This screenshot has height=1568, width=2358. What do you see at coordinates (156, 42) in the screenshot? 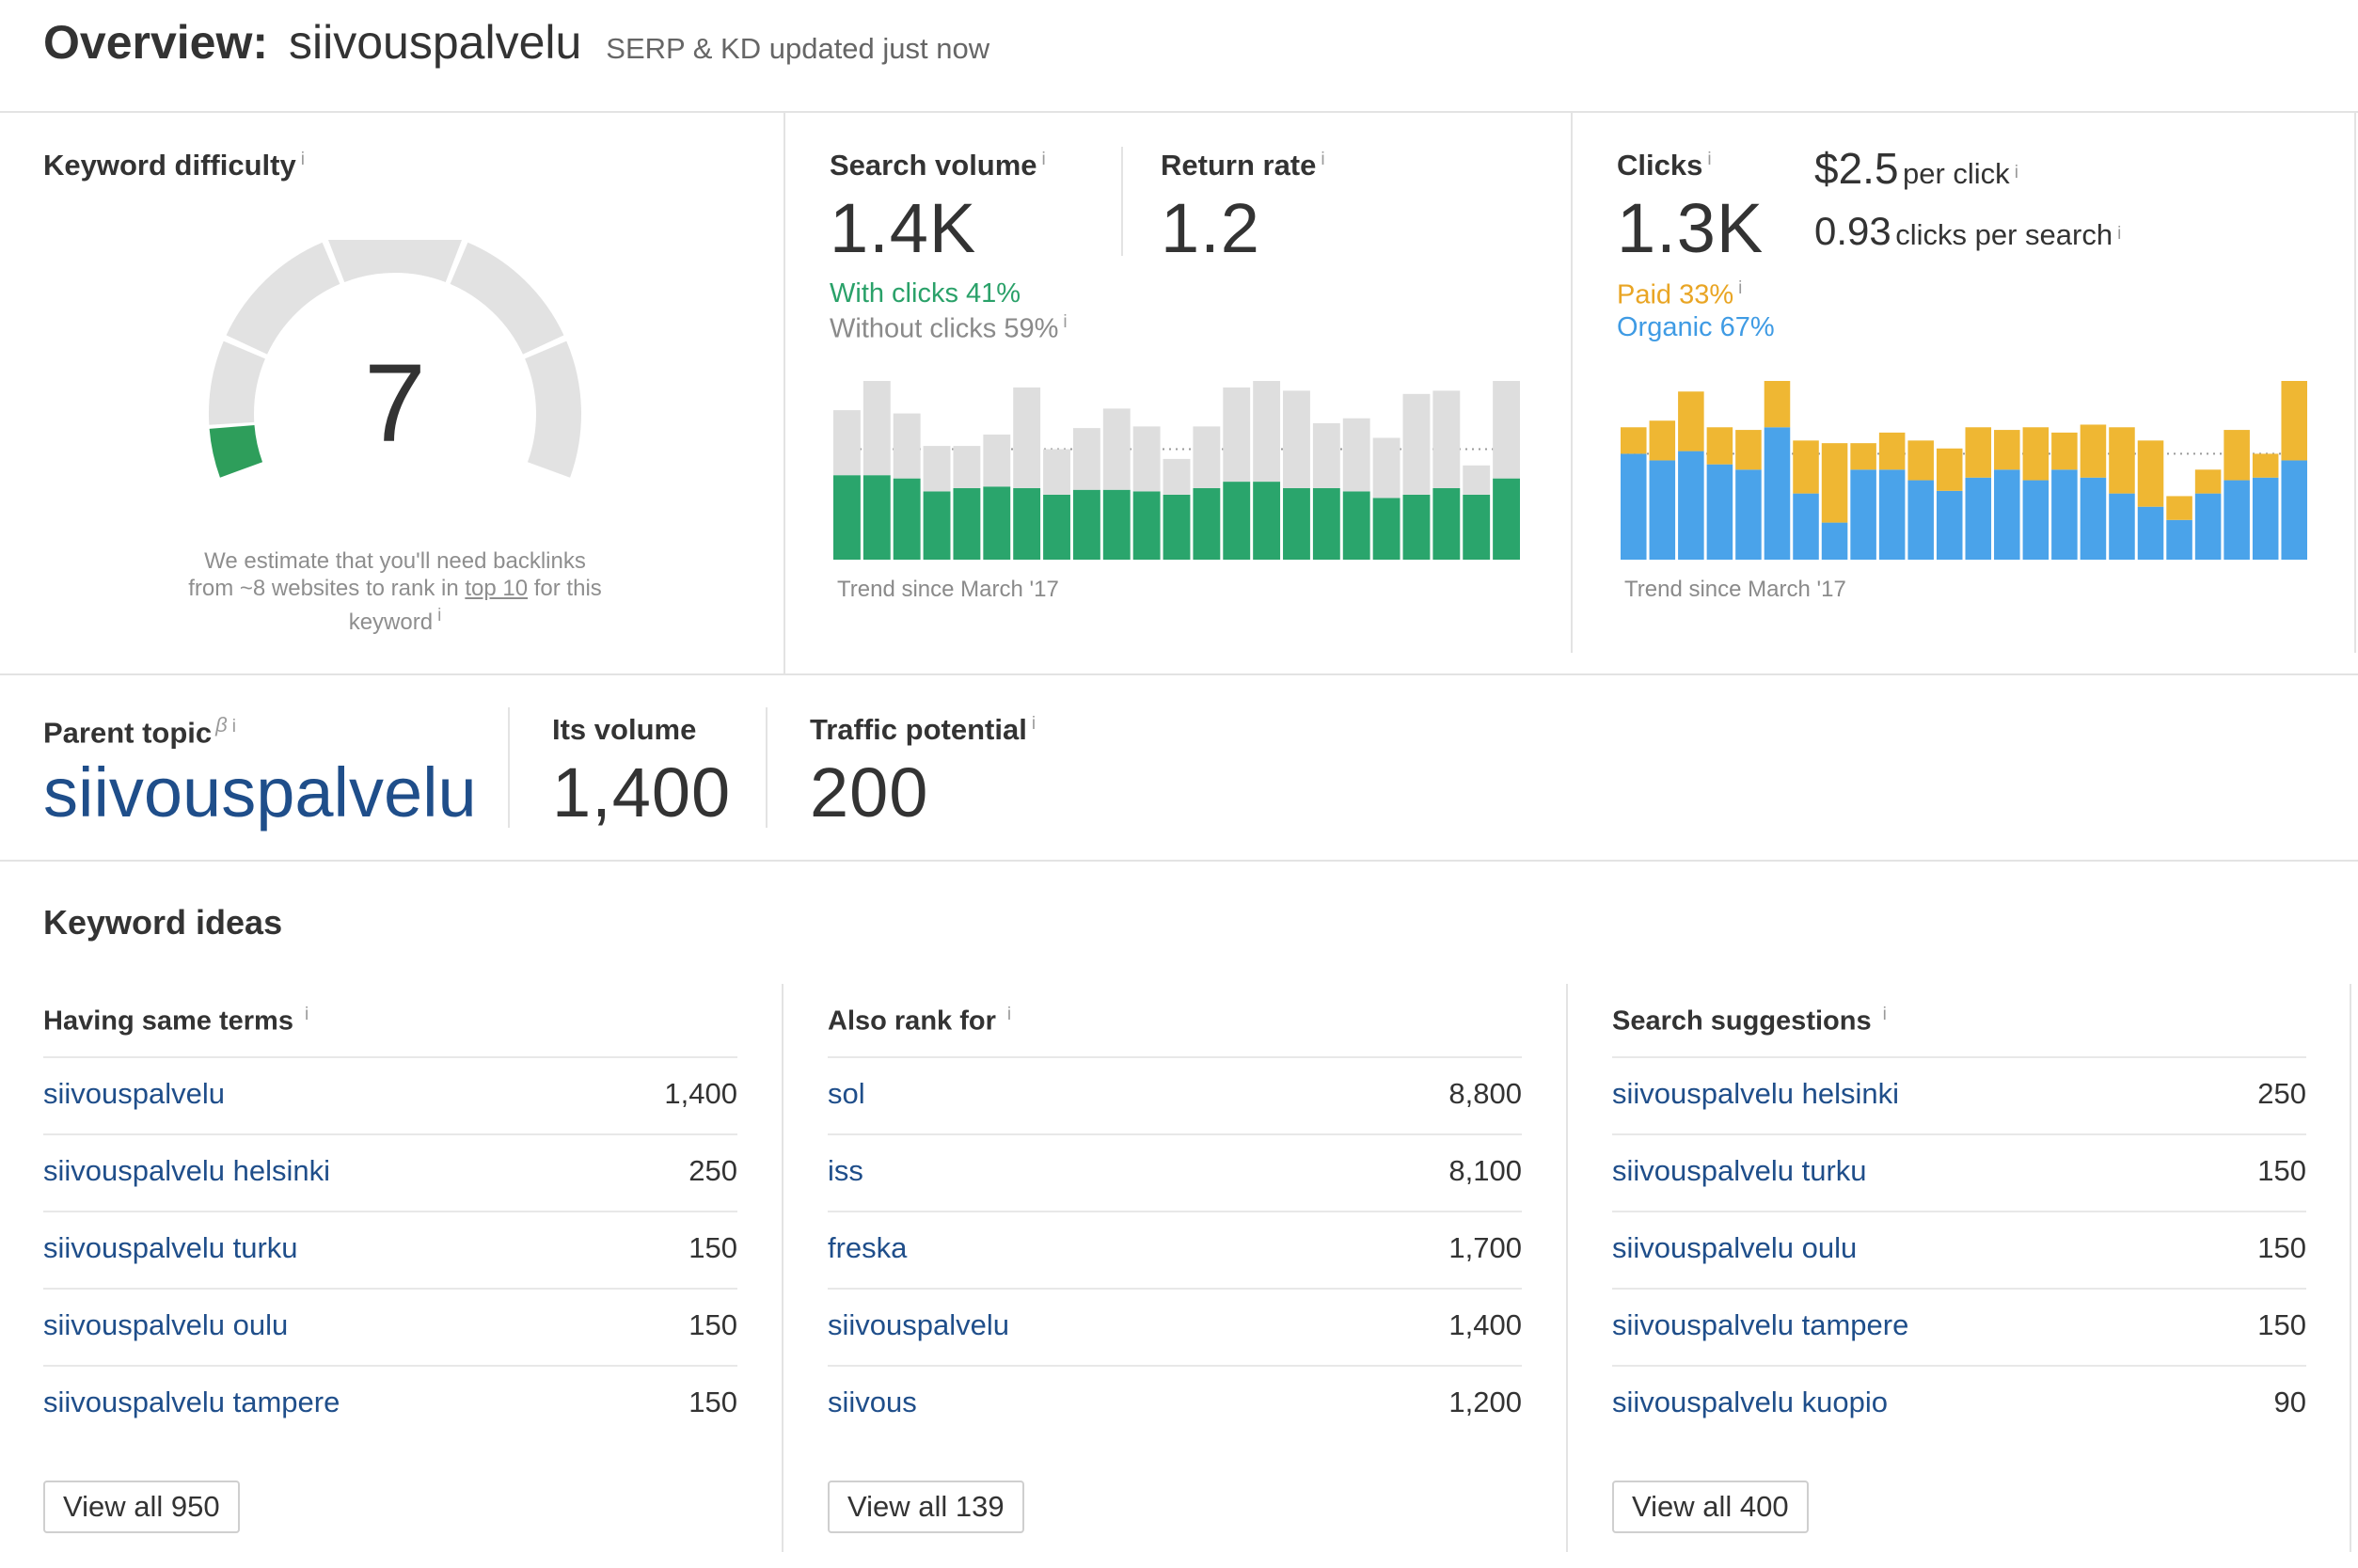
I see `page-title-label: Overview:` at bounding box center [156, 42].